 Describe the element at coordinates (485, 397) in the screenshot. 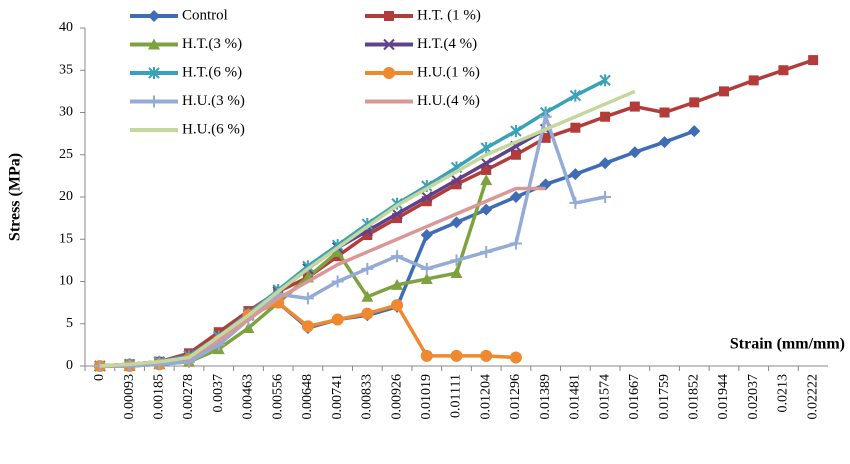

I see `x-tick-label: 0.01204` at that location.